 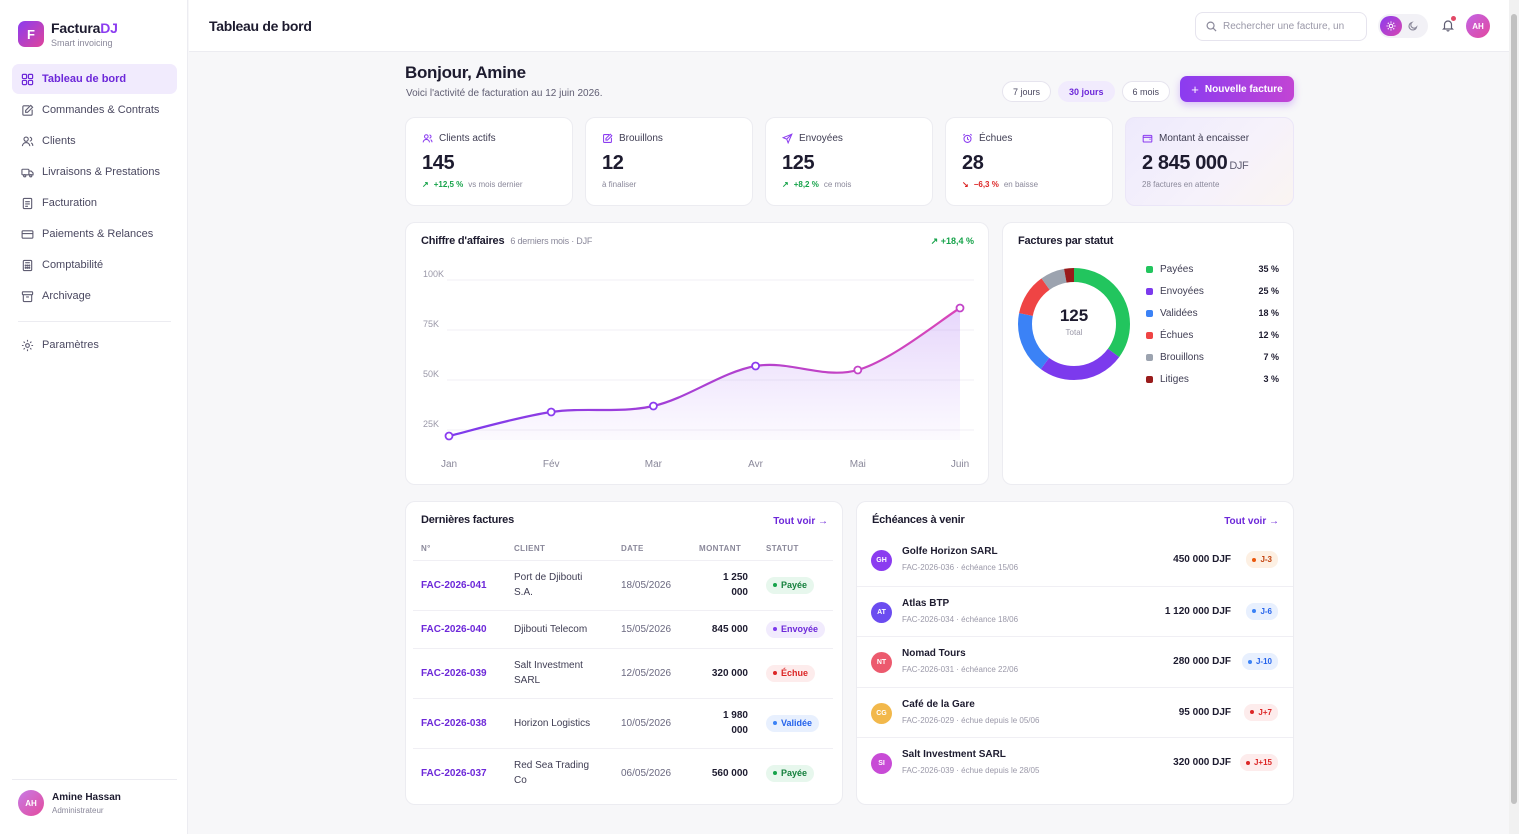 I want to click on user-profile: AH Amine Hassan Administrateur, so click(x=94, y=797).